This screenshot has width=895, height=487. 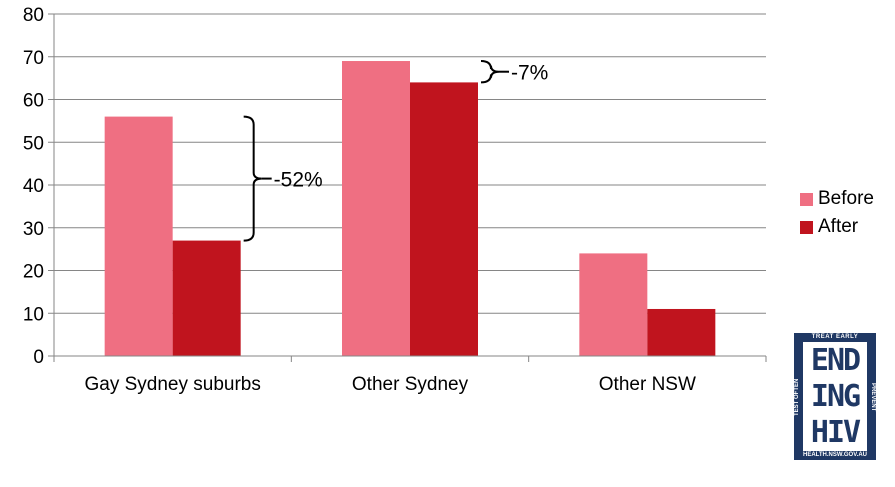 I want to click on annotation-label: -52%, so click(x=298, y=180).